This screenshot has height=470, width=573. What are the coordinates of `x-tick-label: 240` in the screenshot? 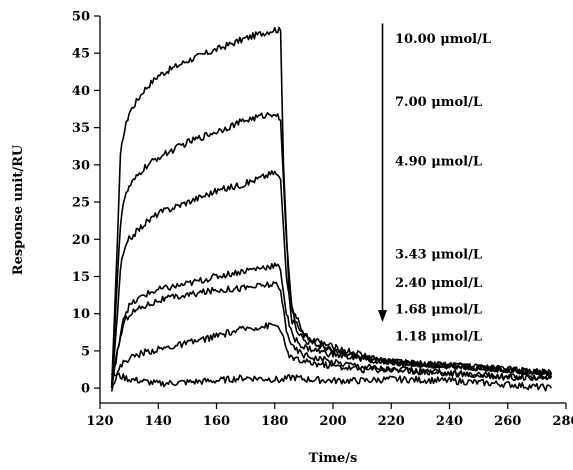 It's located at (449, 421).